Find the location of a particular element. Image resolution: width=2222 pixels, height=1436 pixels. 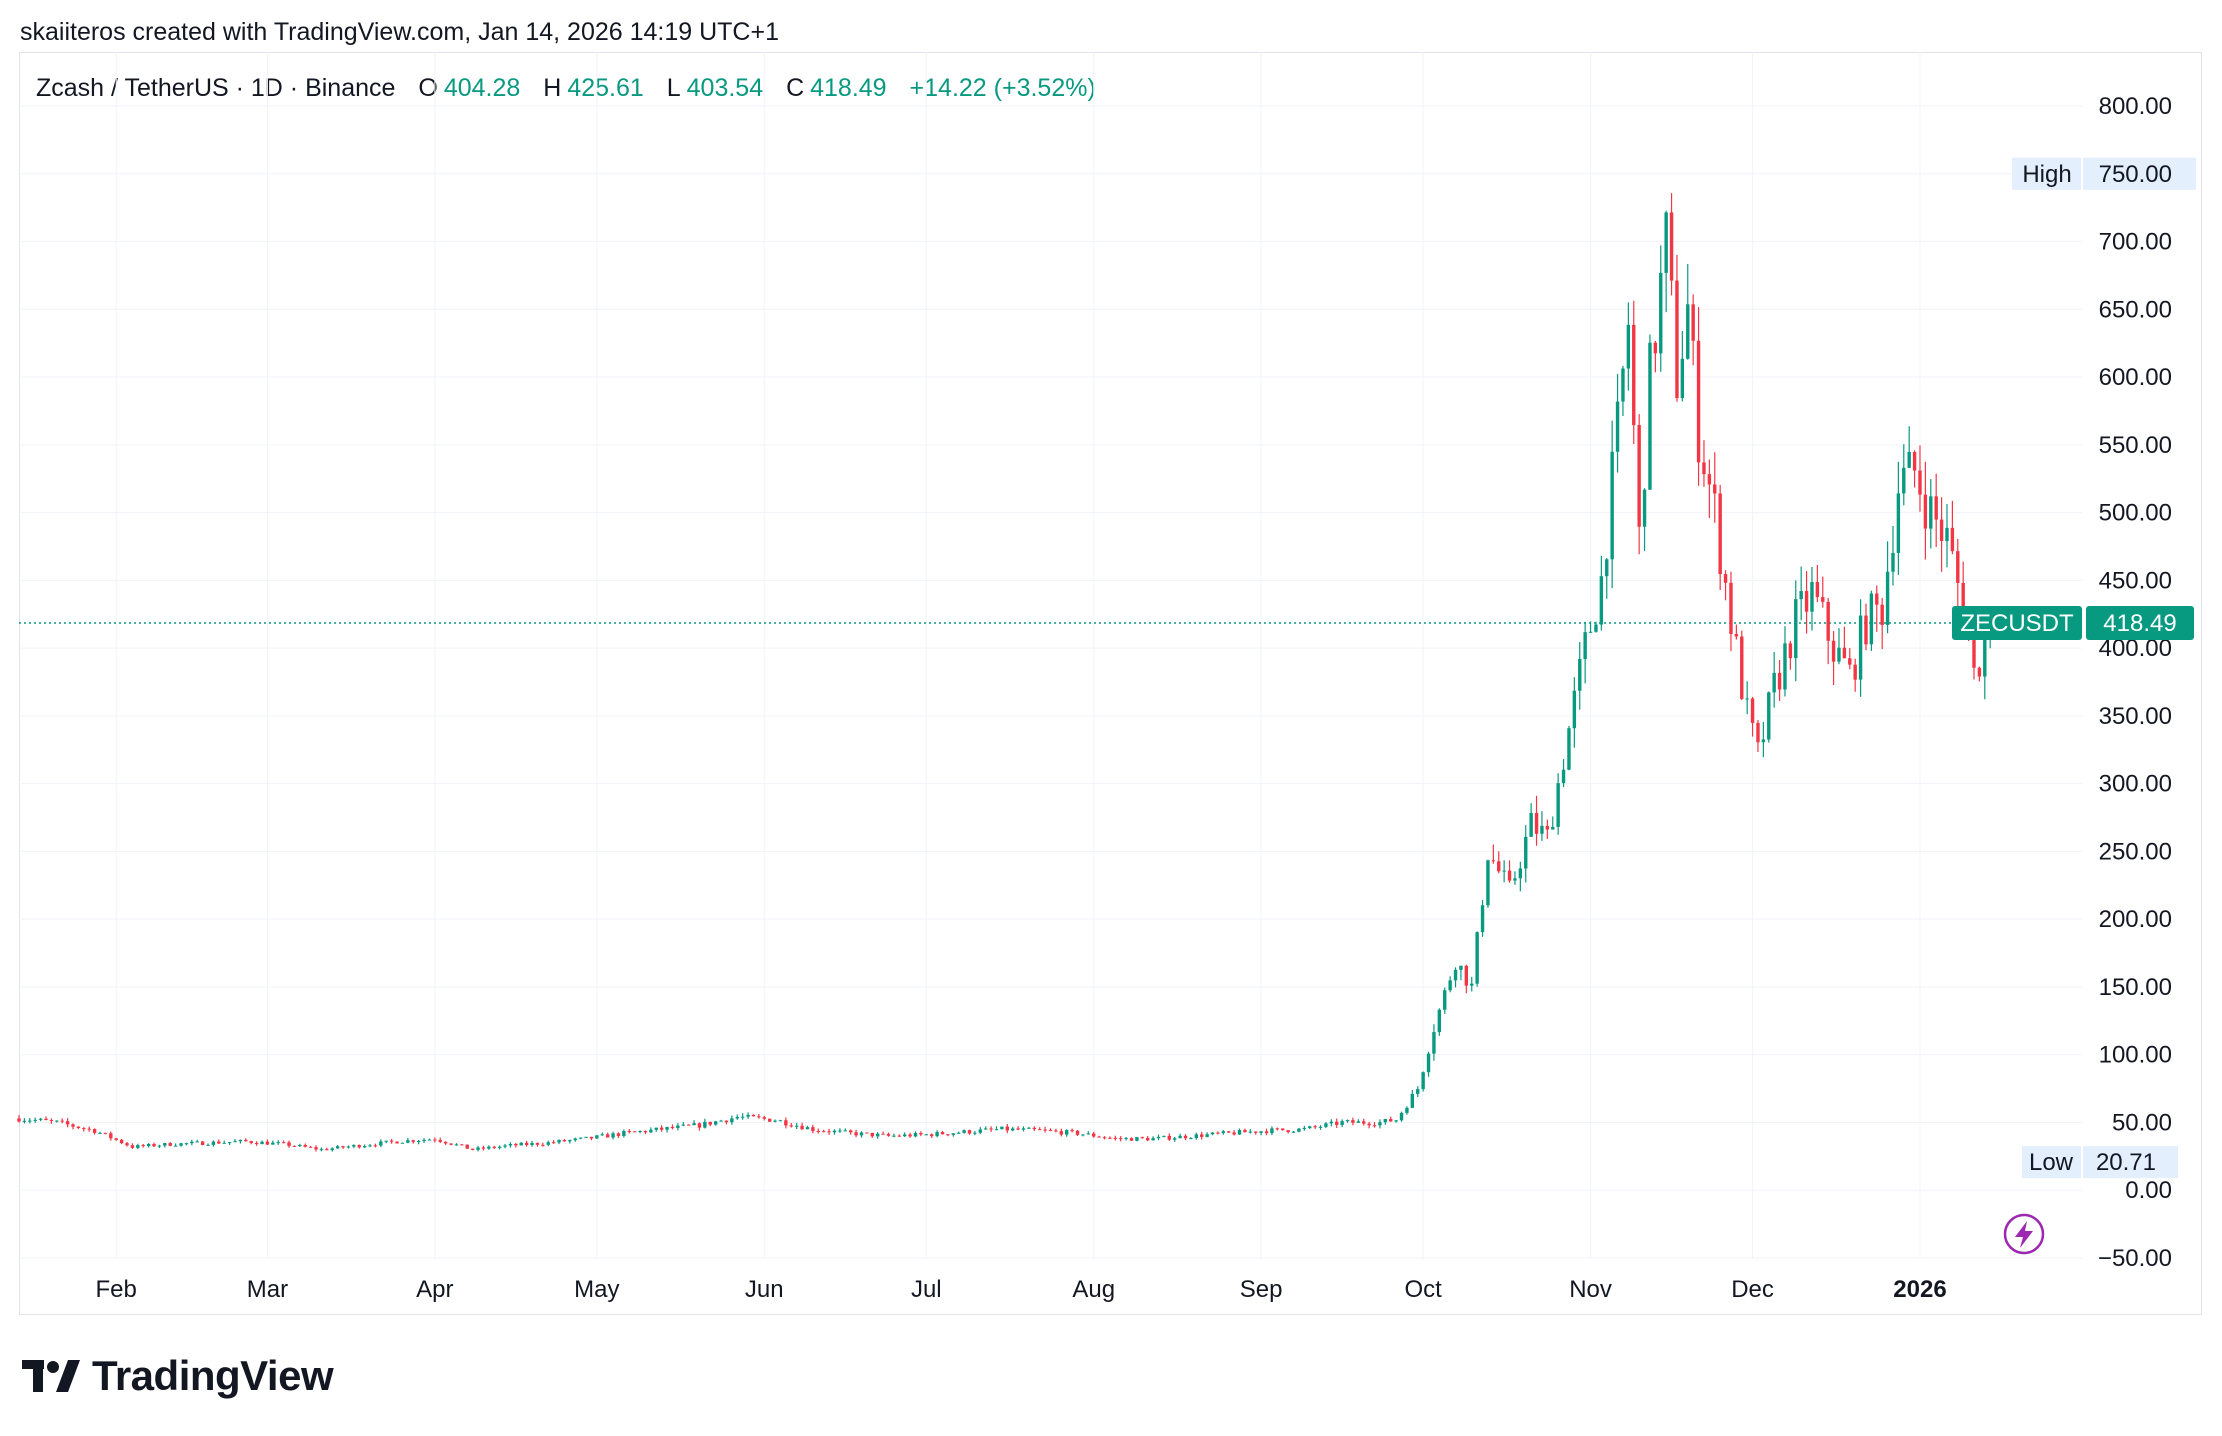

open-label: O is located at coordinates (428, 88).